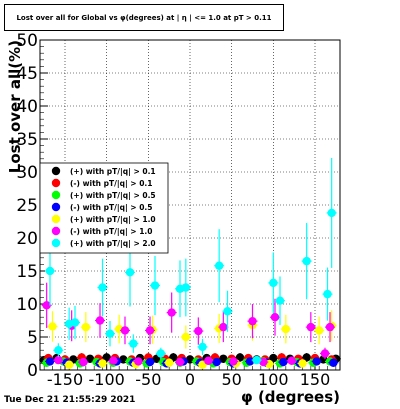 Image resolution: width=400 pixels, height=409 pixels. Describe the element at coordinates (113, 172) in the screenshot. I see `legend-entry: (+) with pT/|q| > 0.1` at that location.